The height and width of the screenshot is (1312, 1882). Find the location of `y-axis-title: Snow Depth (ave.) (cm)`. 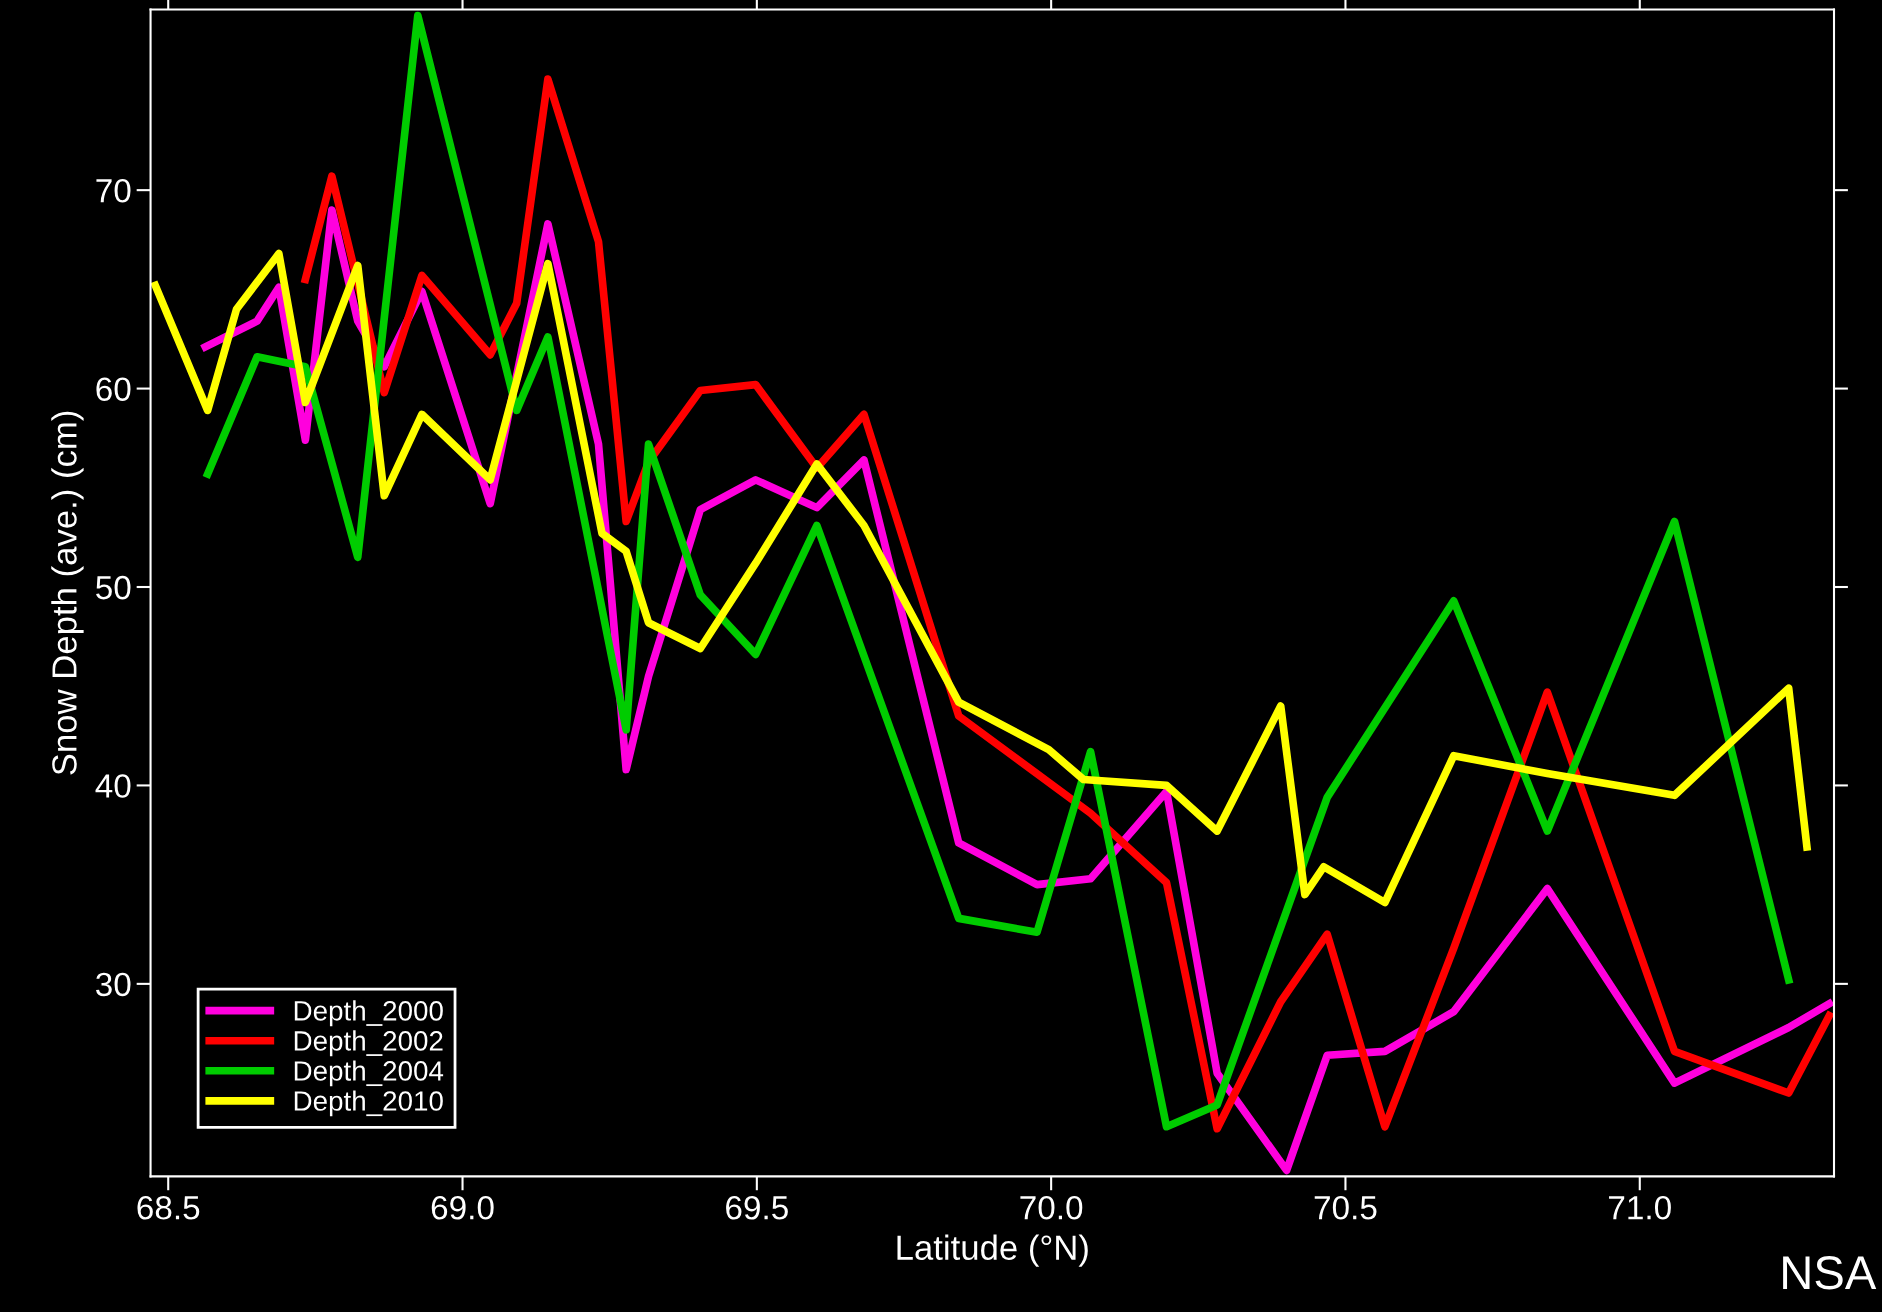

y-axis-title: Snow Depth (ave.) (cm) is located at coordinates (67, 593).